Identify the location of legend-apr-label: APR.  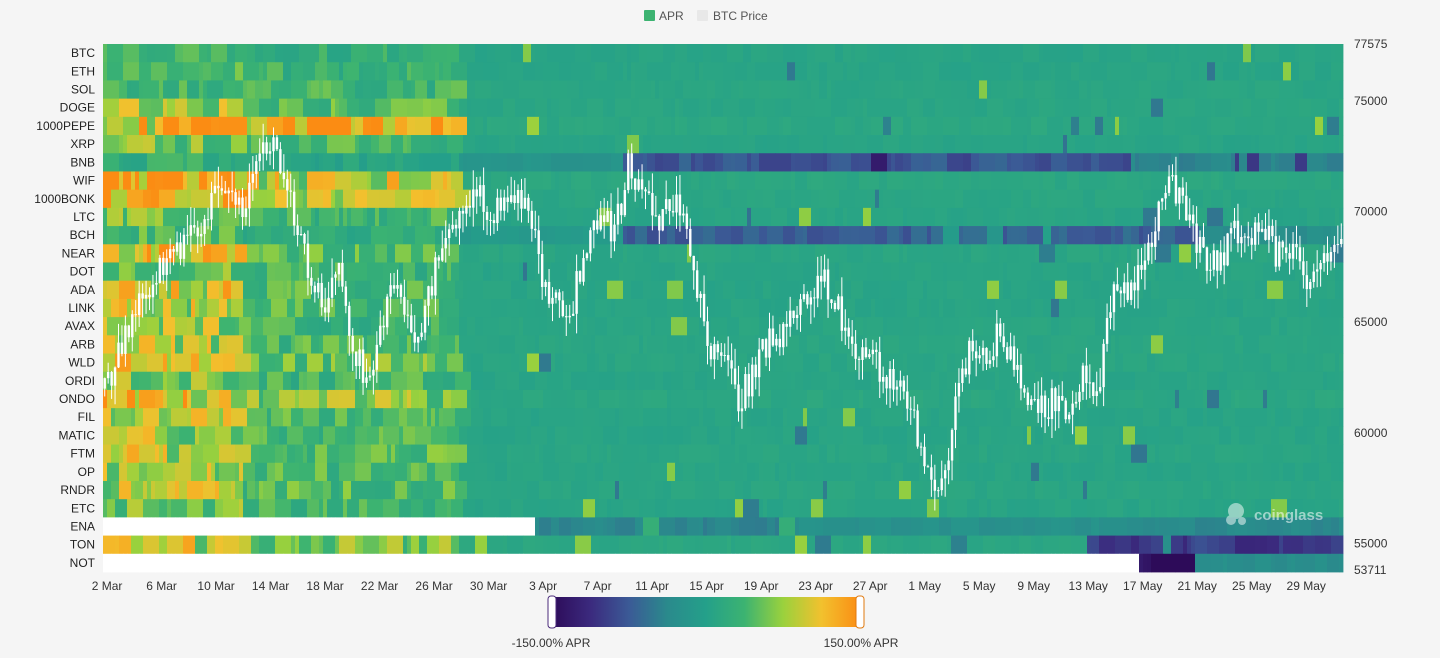
(671, 16).